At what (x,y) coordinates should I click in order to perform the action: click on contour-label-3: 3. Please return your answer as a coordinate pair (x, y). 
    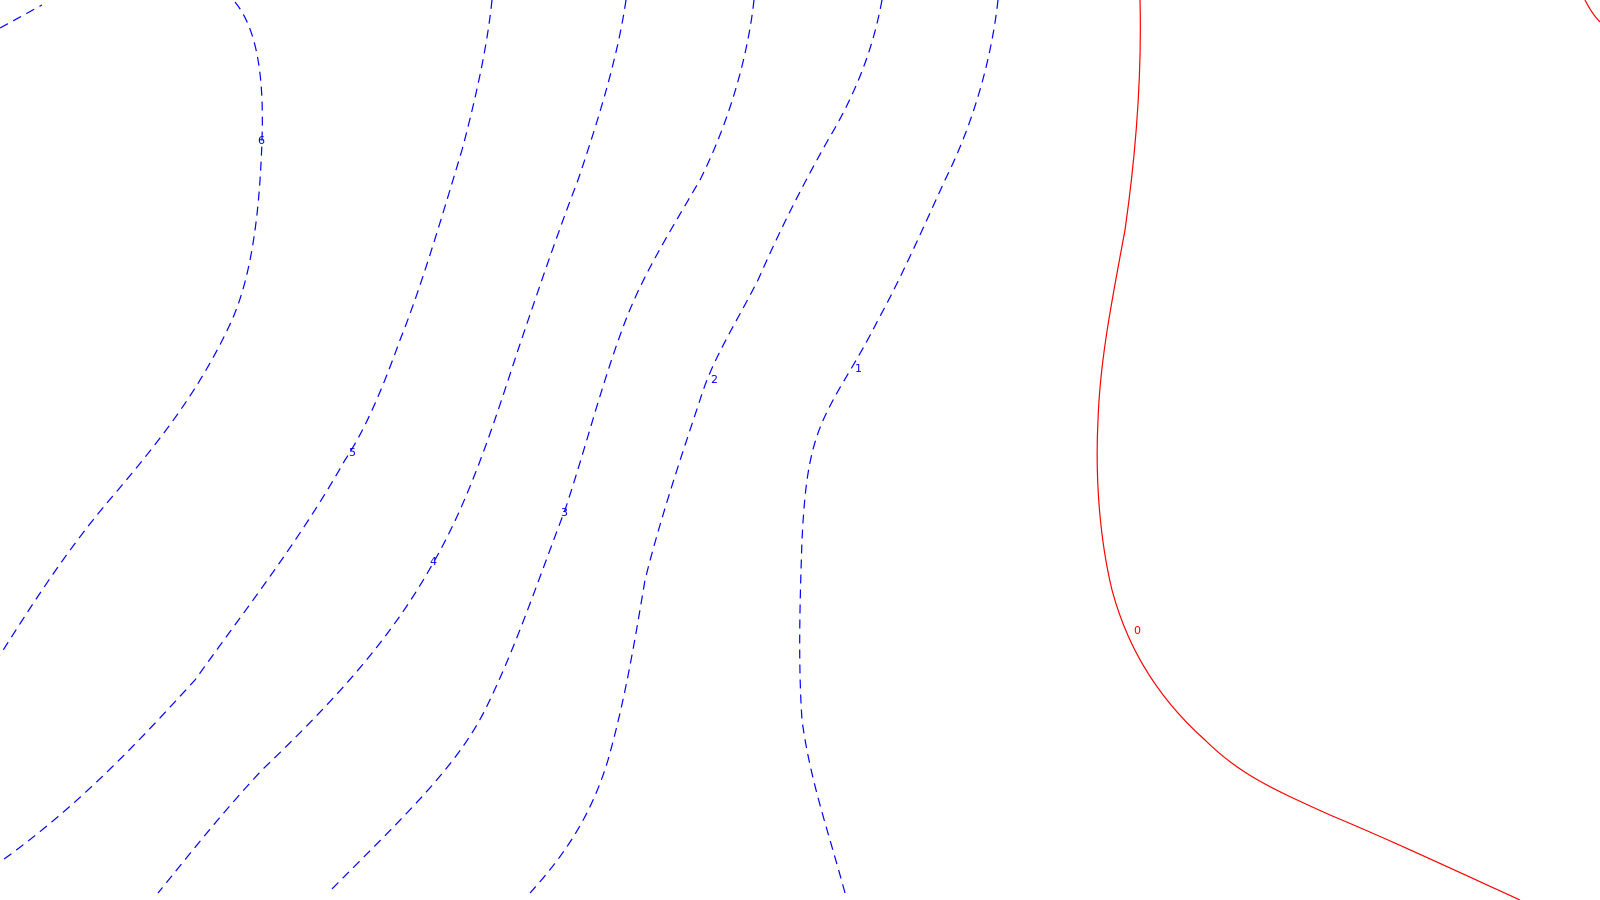
    Looking at the image, I should click on (564, 512).